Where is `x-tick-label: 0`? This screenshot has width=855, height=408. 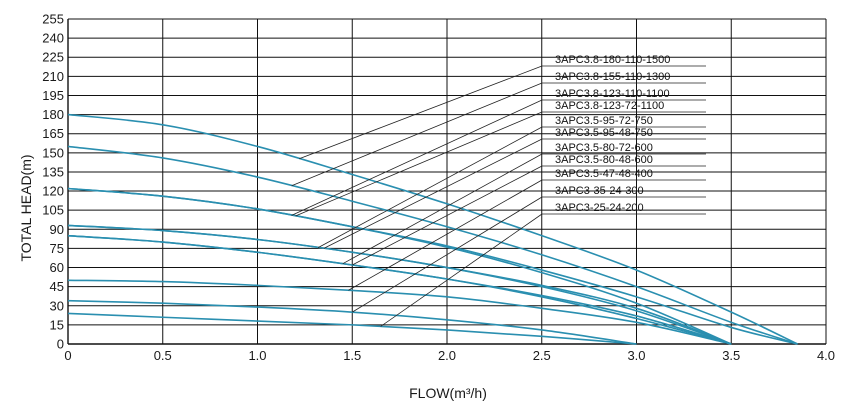
x-tick-label: 0 is located at coordinates (67, 355).